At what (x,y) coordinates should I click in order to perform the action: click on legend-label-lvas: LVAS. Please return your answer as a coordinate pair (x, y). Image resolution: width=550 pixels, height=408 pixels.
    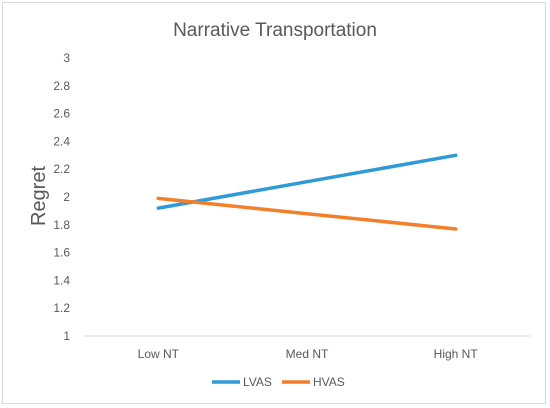
    Looking at the image, I should click on (257, 382).